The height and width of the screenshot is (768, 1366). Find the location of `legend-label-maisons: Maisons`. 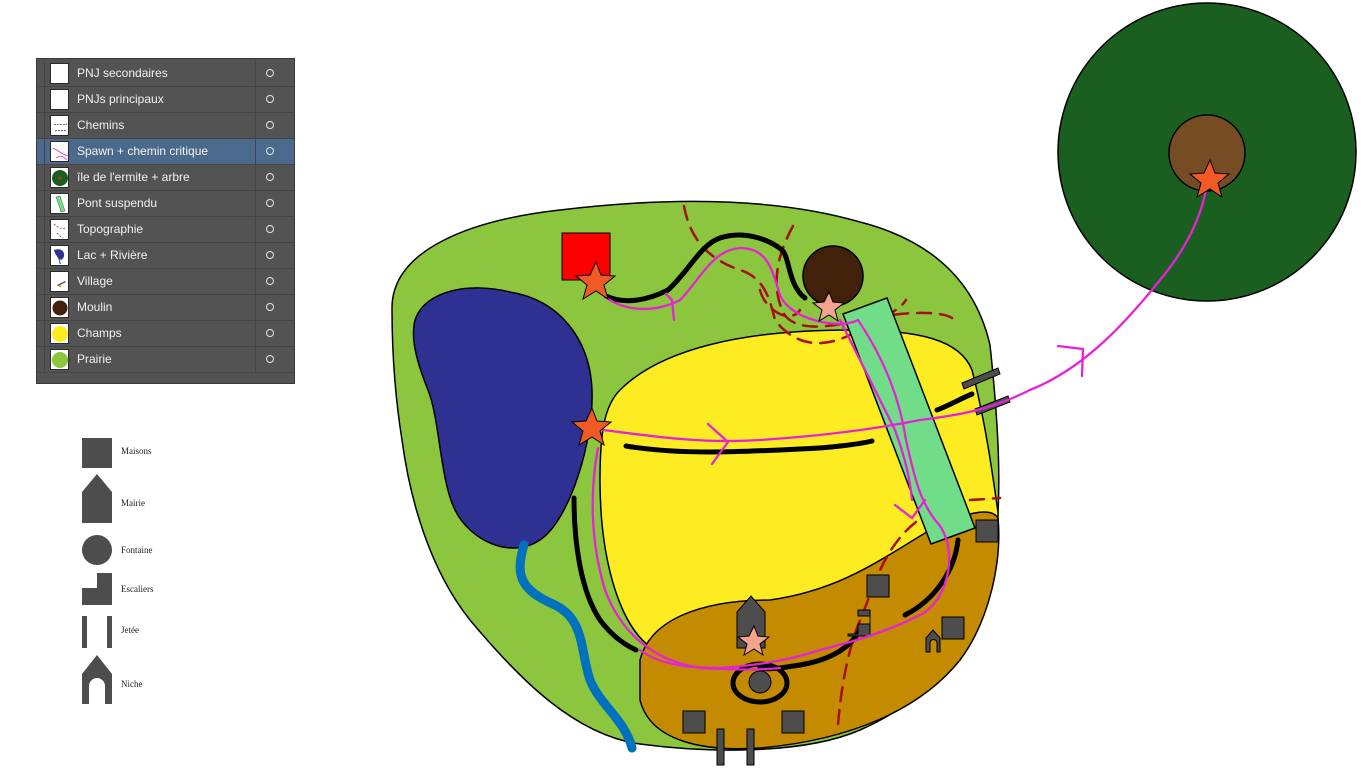

legend-label-maisons: Maisons is located at coordinates (136, 451).